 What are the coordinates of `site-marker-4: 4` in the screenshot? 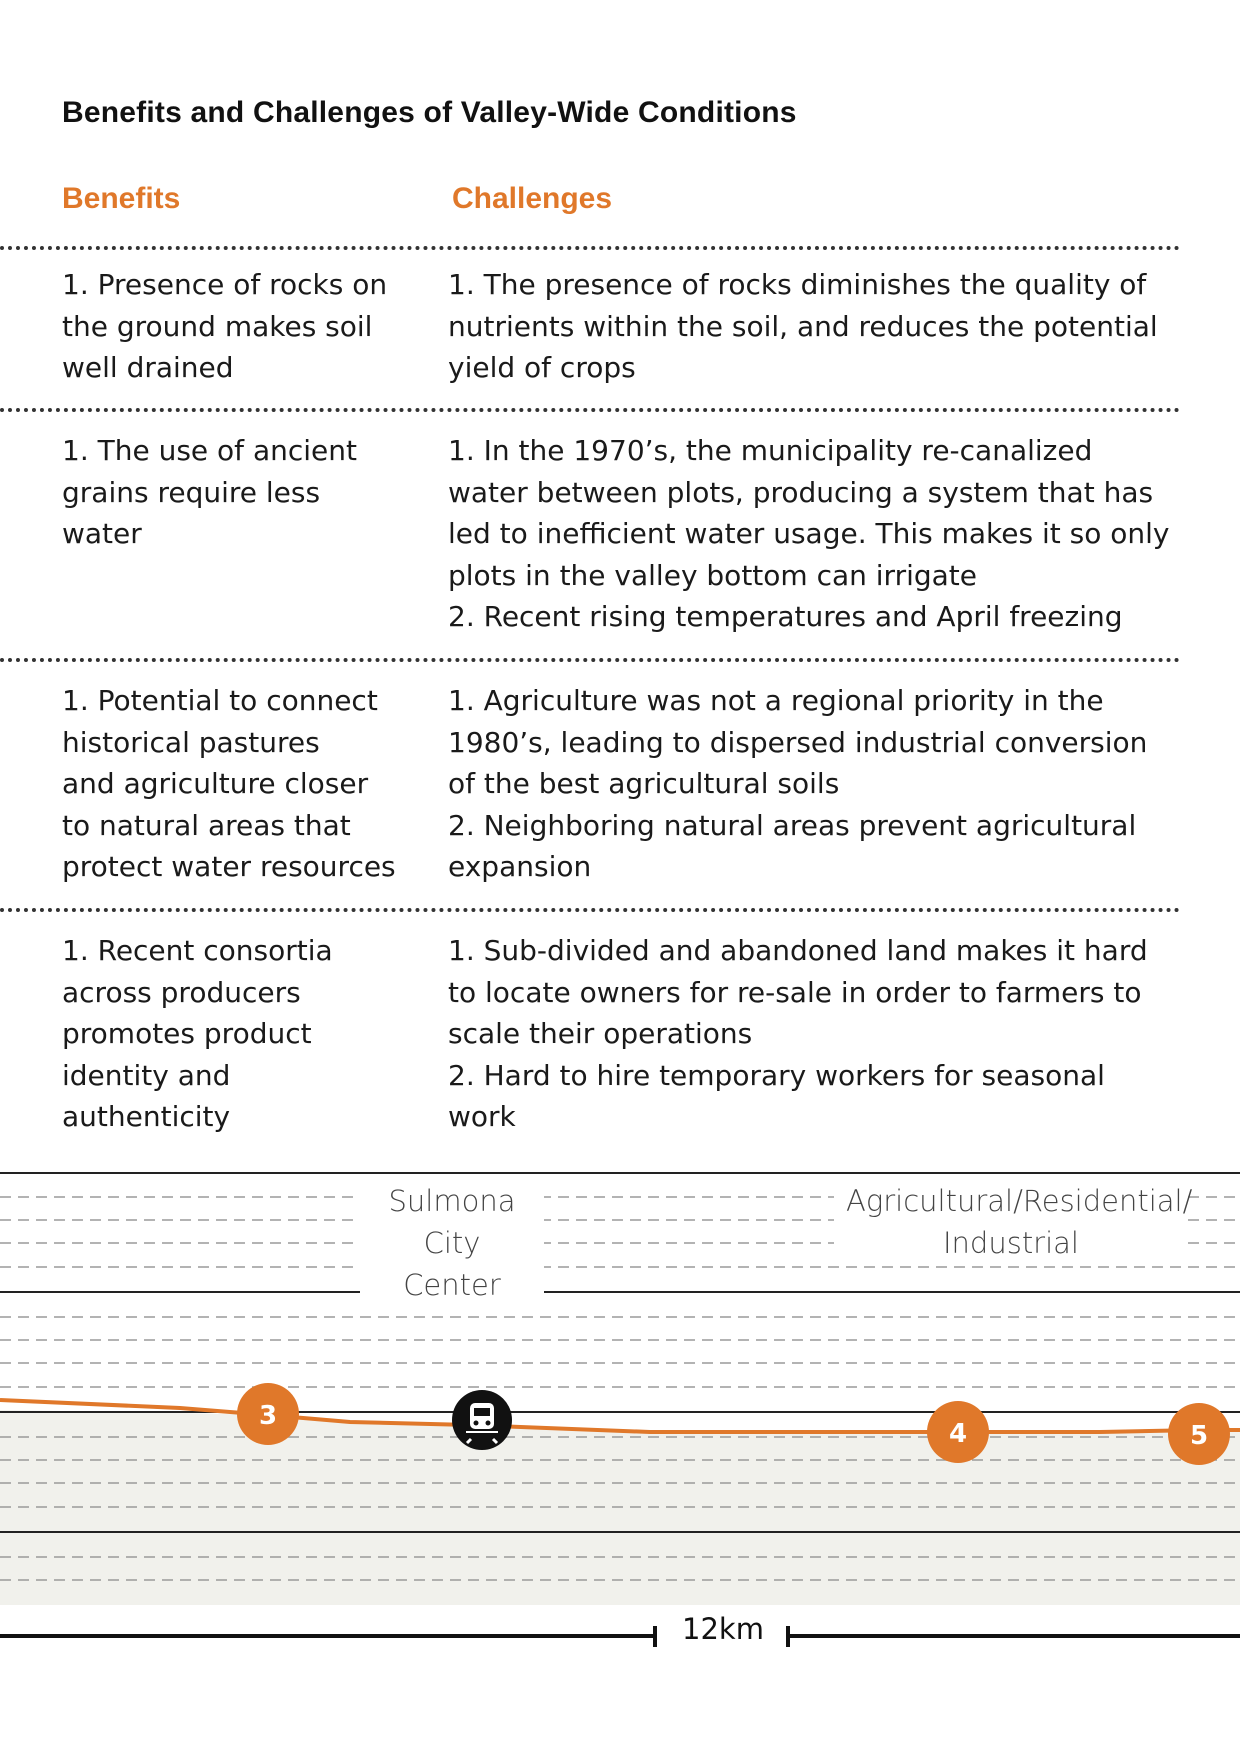 It's located at (958, 1432).